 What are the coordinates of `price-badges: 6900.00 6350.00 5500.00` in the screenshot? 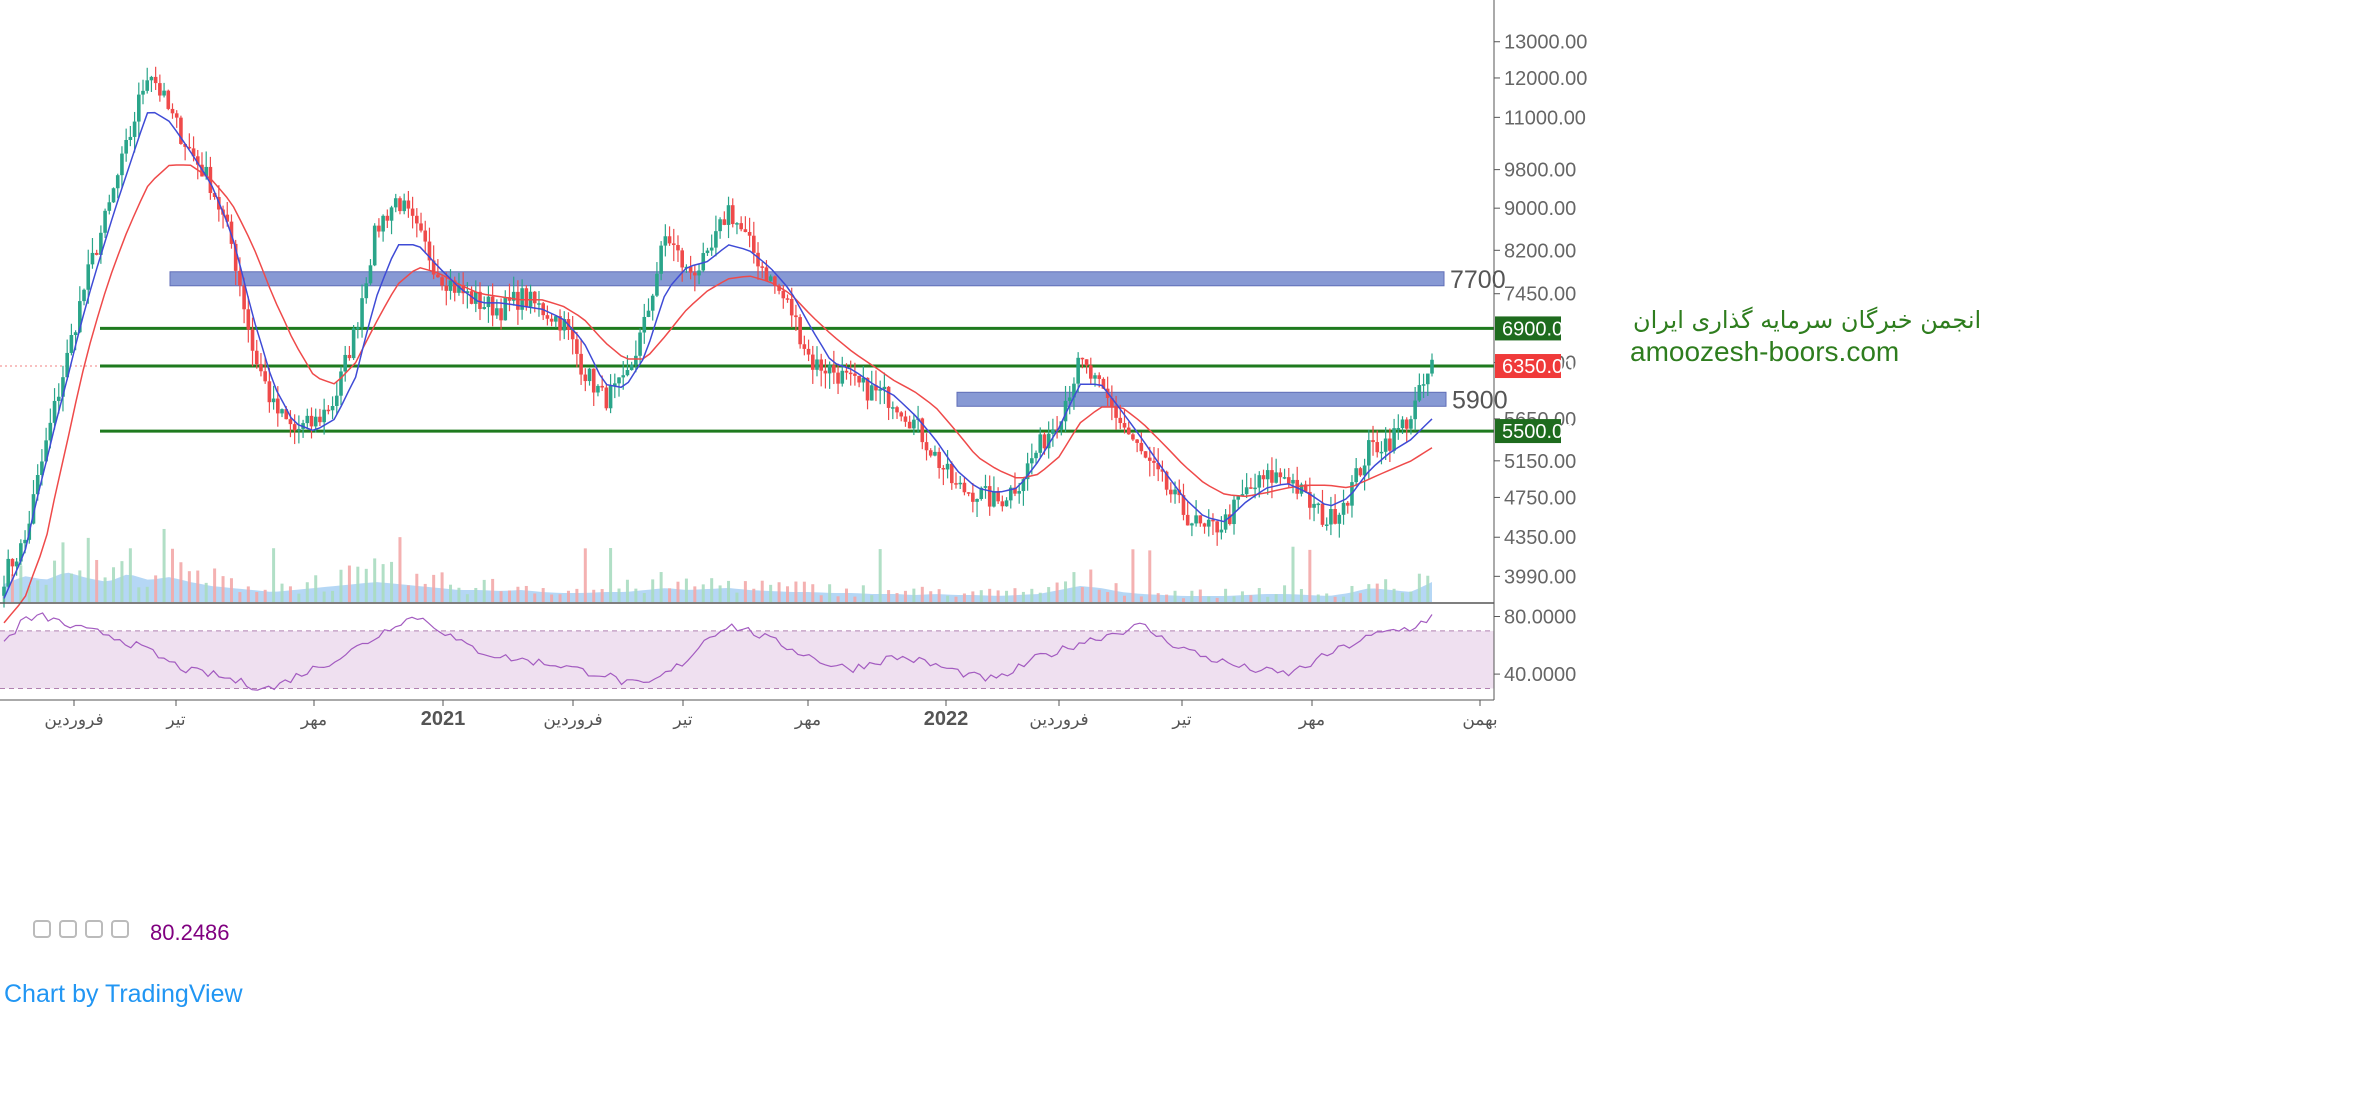 It's located at (1534, 380).